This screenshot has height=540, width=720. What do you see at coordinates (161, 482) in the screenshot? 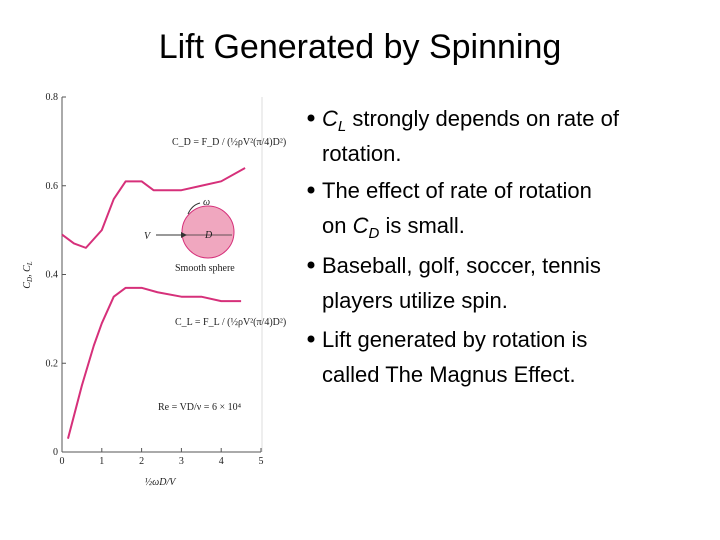
I see `x-axis-label: ½ωD/V` at bounding box center [161, 482].